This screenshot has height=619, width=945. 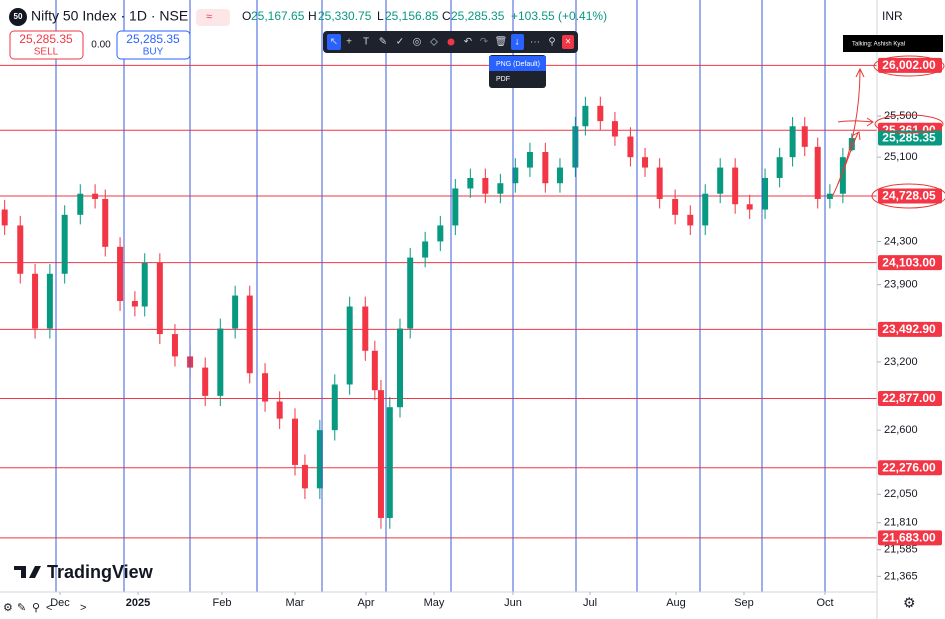 What do you see at coordinates (365, 603) in the screenshot?
I see `x-tick-label: Apr` at bounding box center [365, 603].